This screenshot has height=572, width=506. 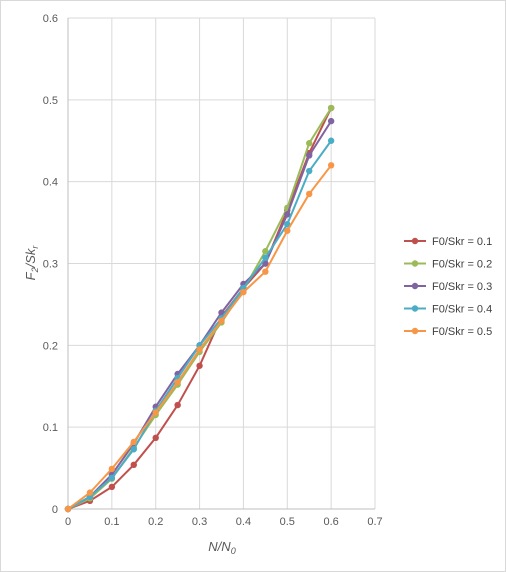 I want to click on x-tick-label: 0.2, so click(x=155, y=522).